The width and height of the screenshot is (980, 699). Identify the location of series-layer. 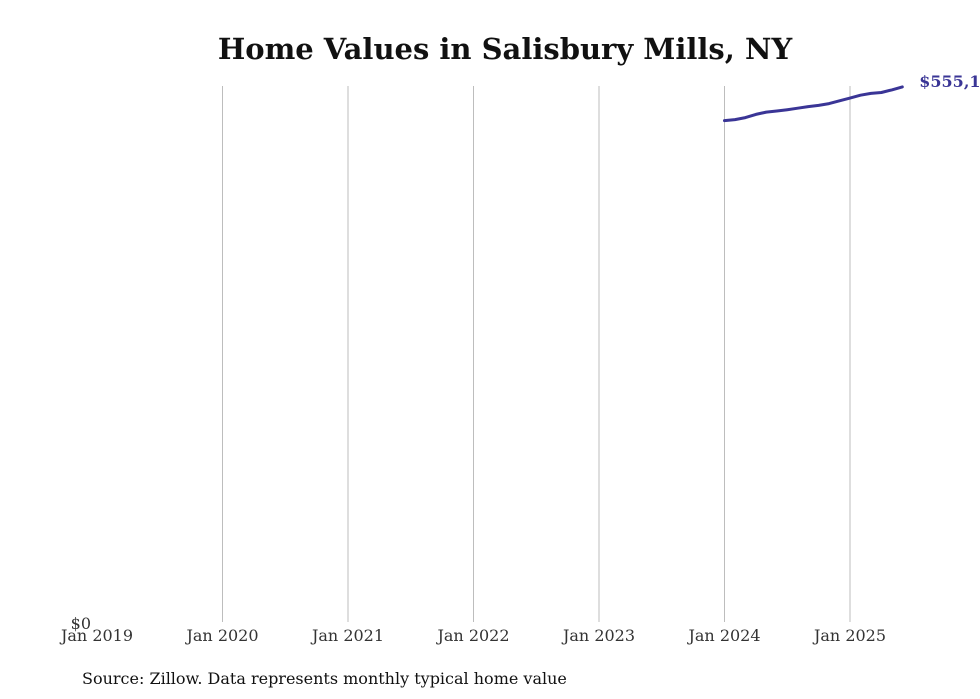
(813, 104).